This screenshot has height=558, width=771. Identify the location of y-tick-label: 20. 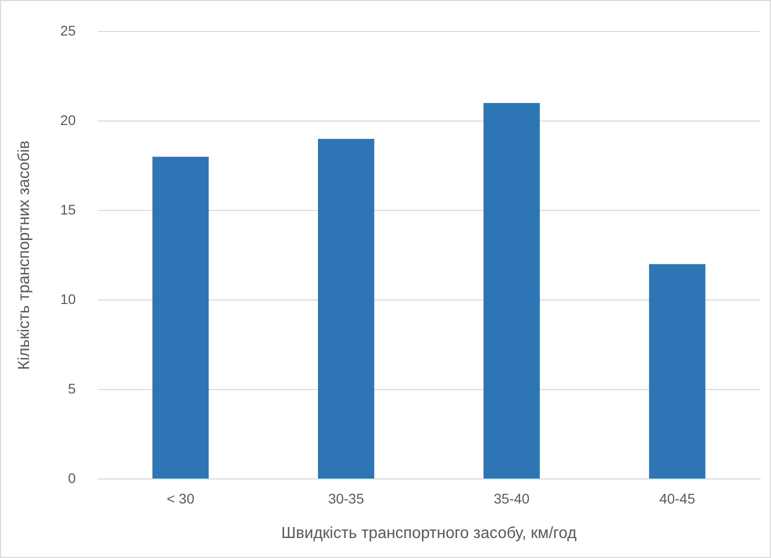
(68, 120).